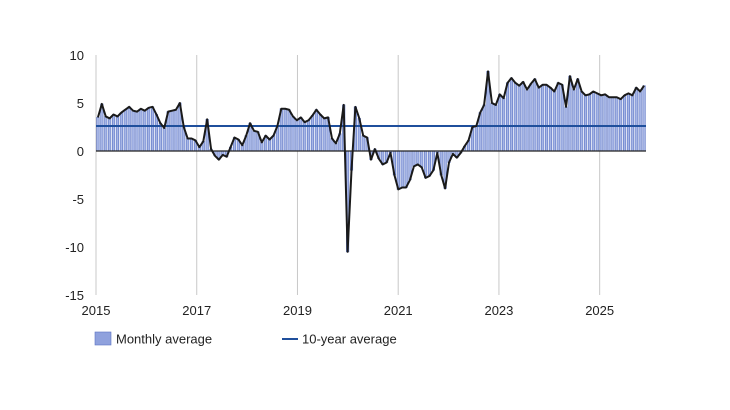 This screenshot has width=730, height=410. I want to click on x-axis-tick-labels: 2015 2017 2019 2021 2023 2025, so click(348, 310).